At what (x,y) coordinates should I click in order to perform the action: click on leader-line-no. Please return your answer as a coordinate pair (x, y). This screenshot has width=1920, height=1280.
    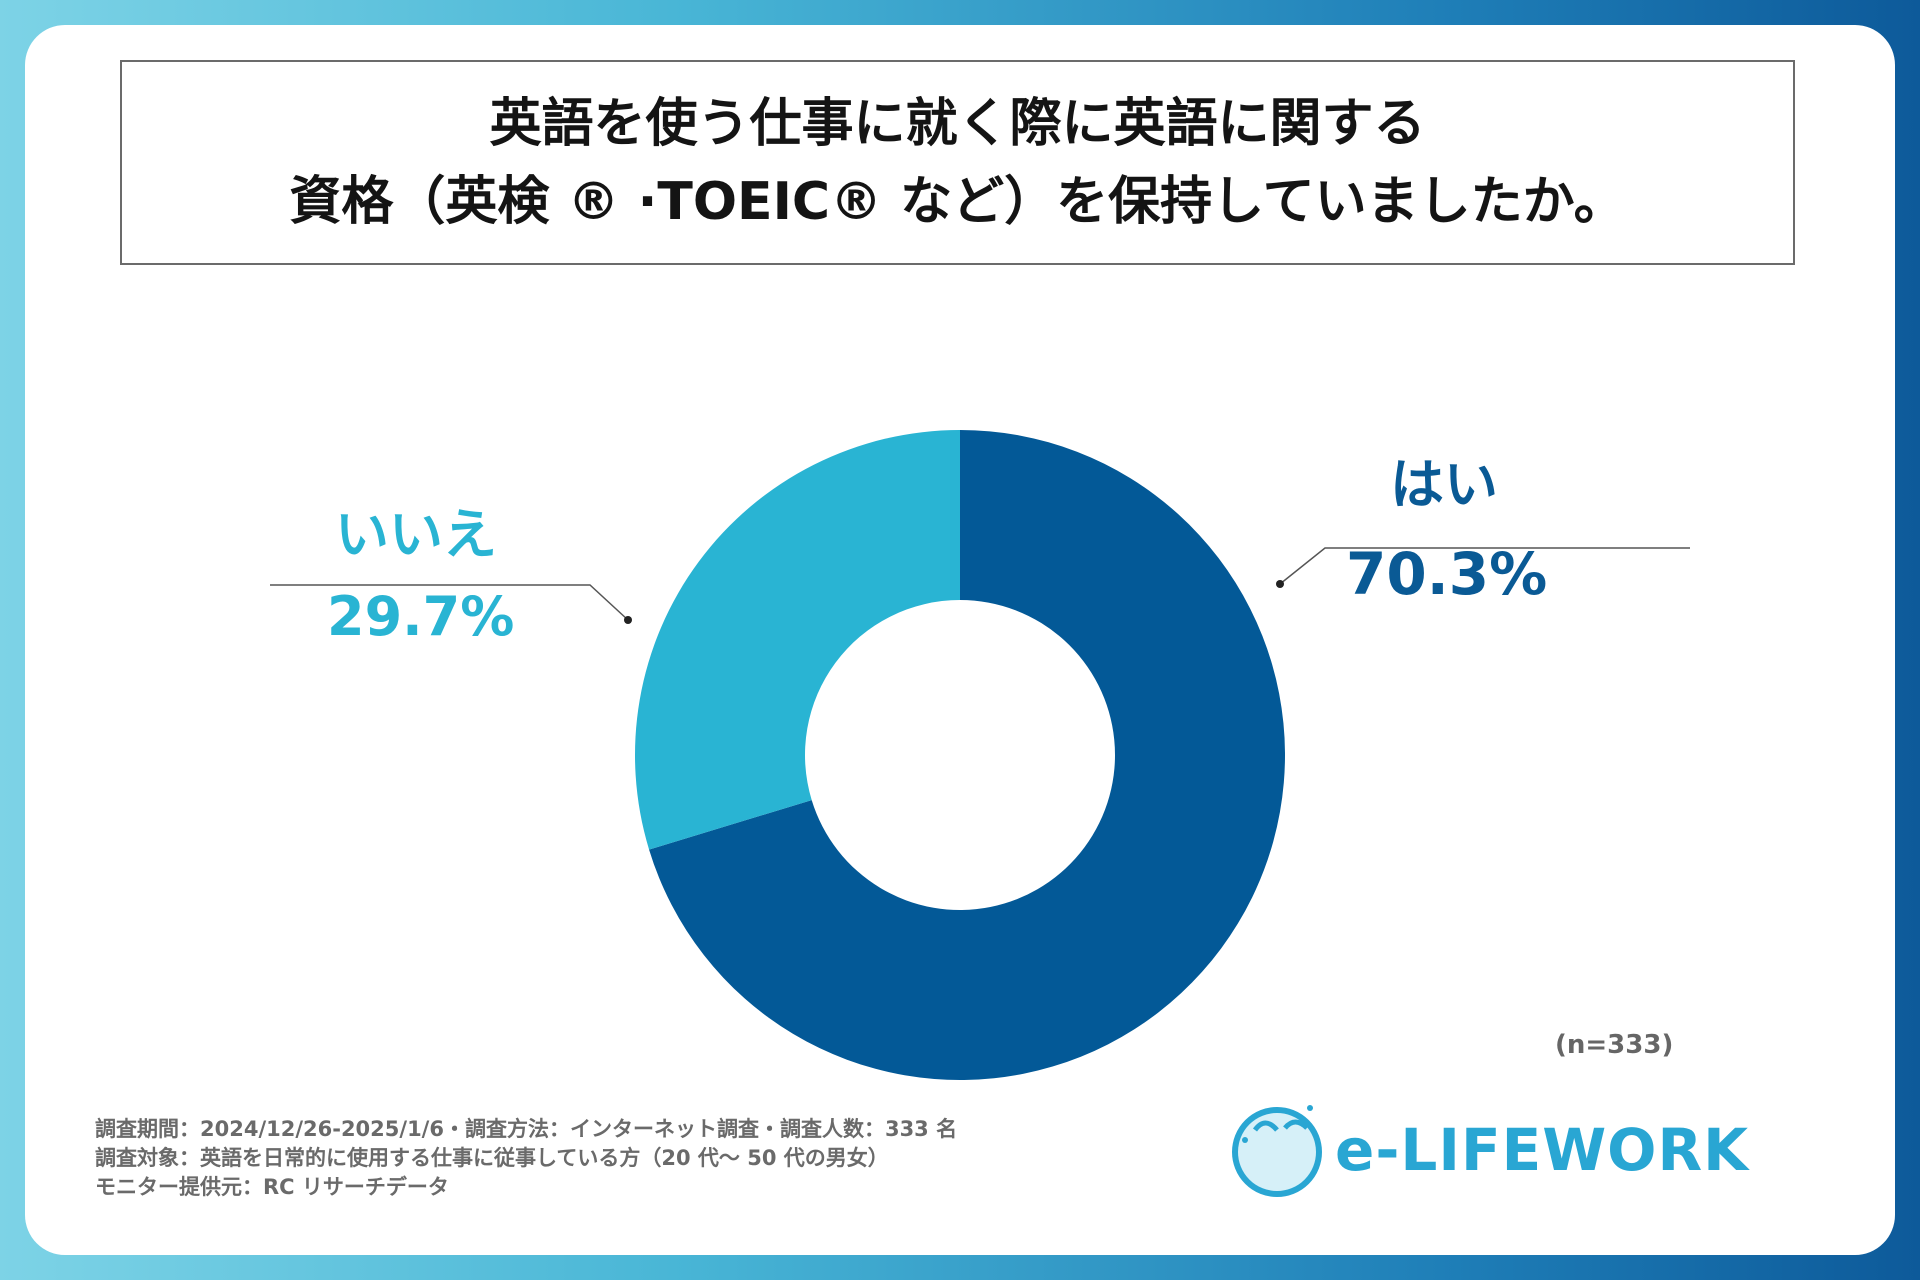
    Looking at the image, I should click on (449, 602).